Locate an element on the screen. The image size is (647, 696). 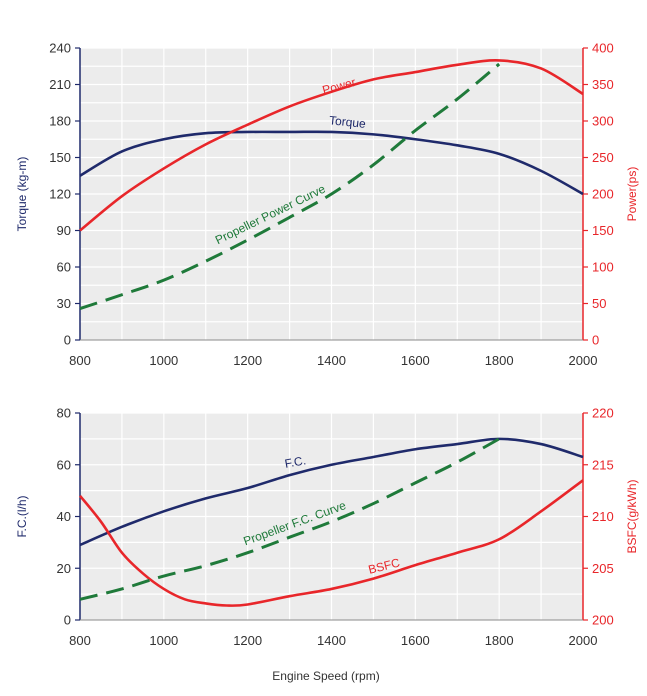
left-tick-label: 20 is located at coordinates (64, 568).